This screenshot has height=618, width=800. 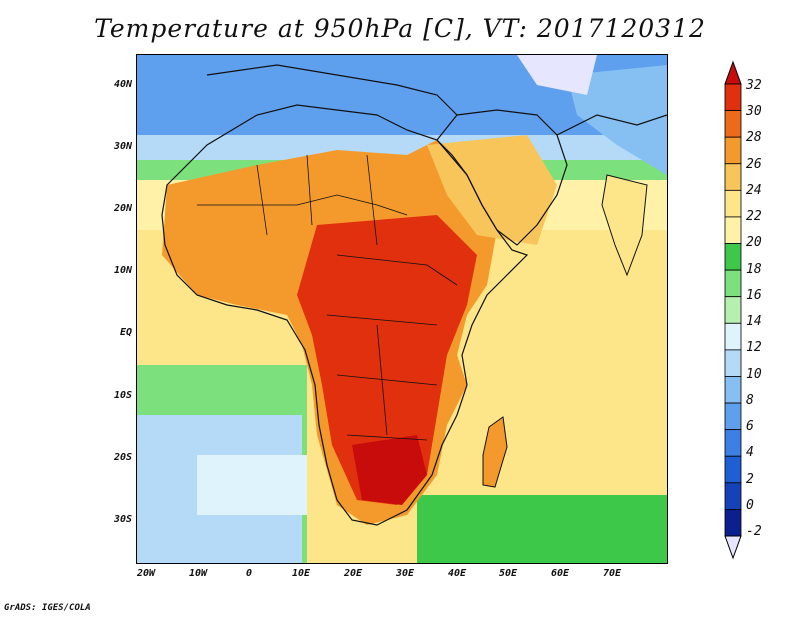 I want to click on cbar-label-32: 32, so click(x=754, y=85).